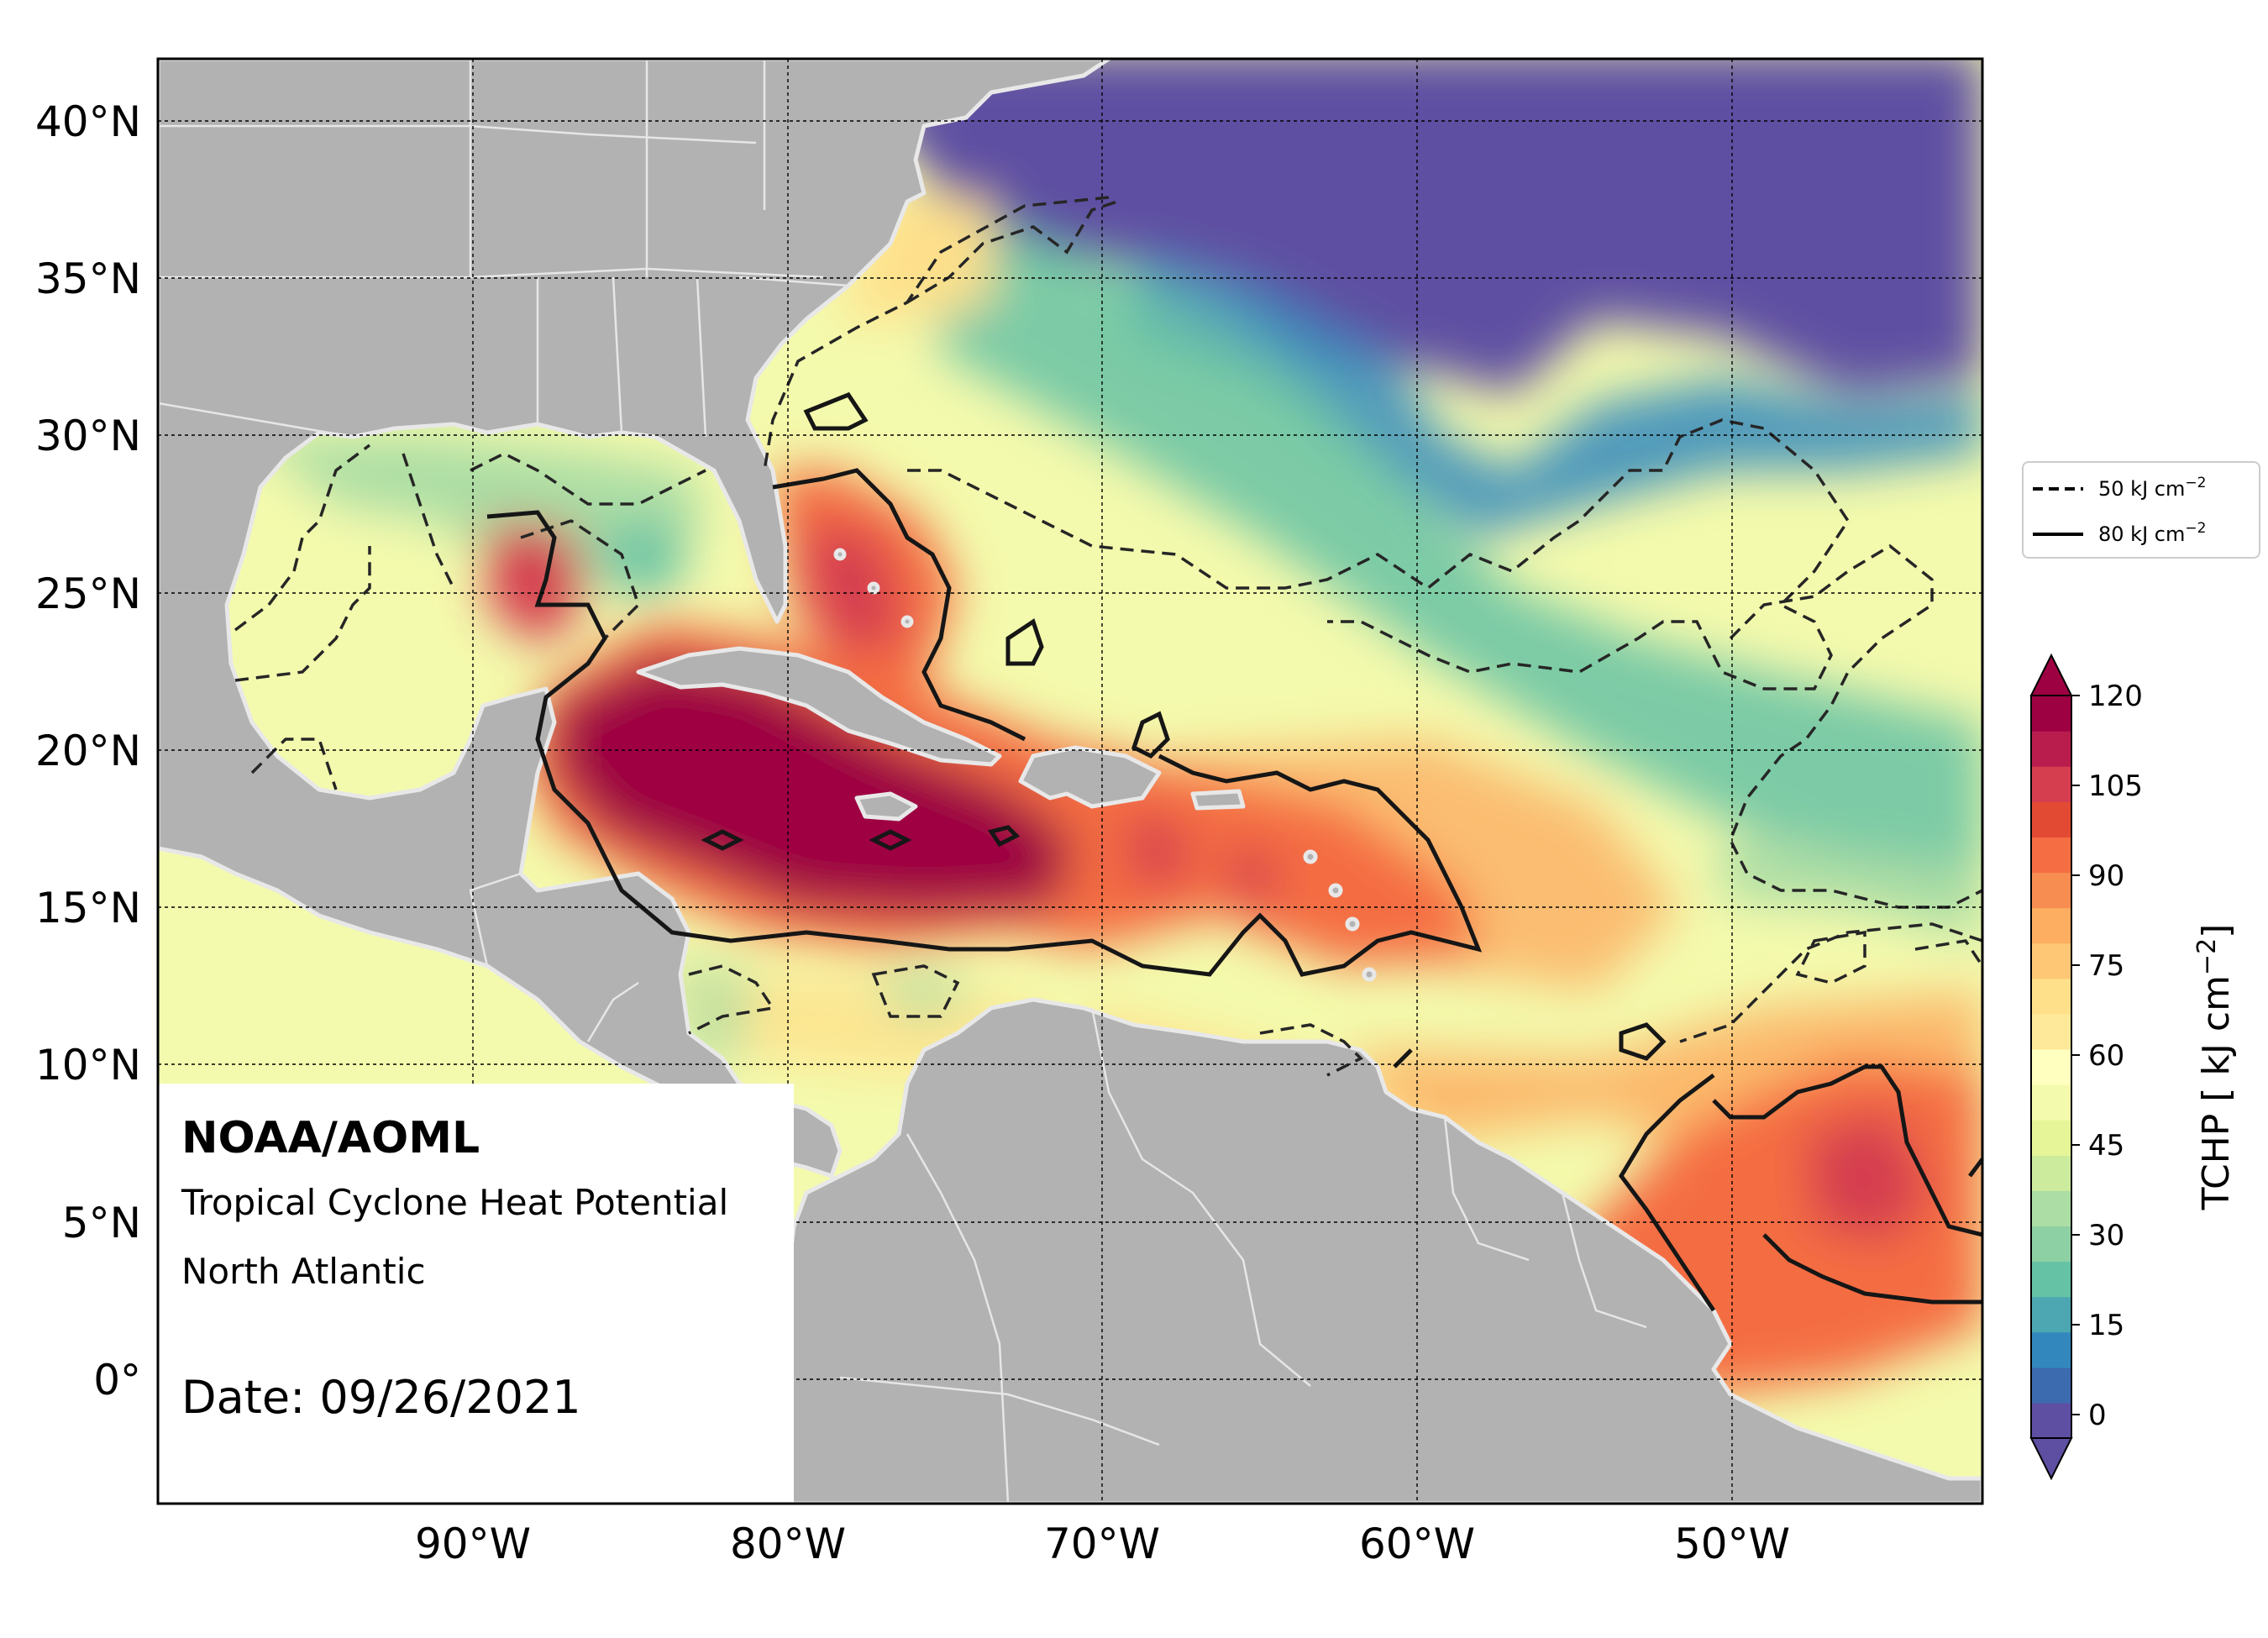 The height and width of the screenshot is (1638, 2268). What do you see at coordinates (2106, 1146) in the screenshot?
I see `colorbar-tick-label: 45` at bounding box center [2106, 1146].